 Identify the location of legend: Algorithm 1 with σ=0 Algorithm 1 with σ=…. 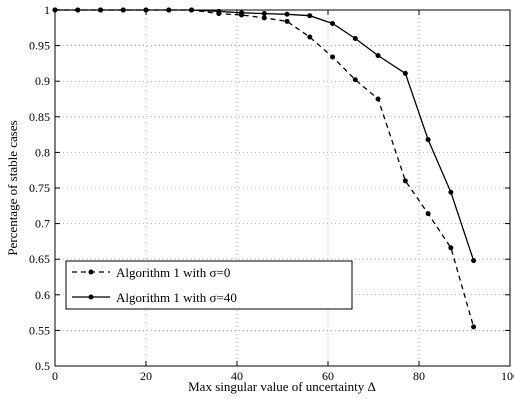
(209, 285).